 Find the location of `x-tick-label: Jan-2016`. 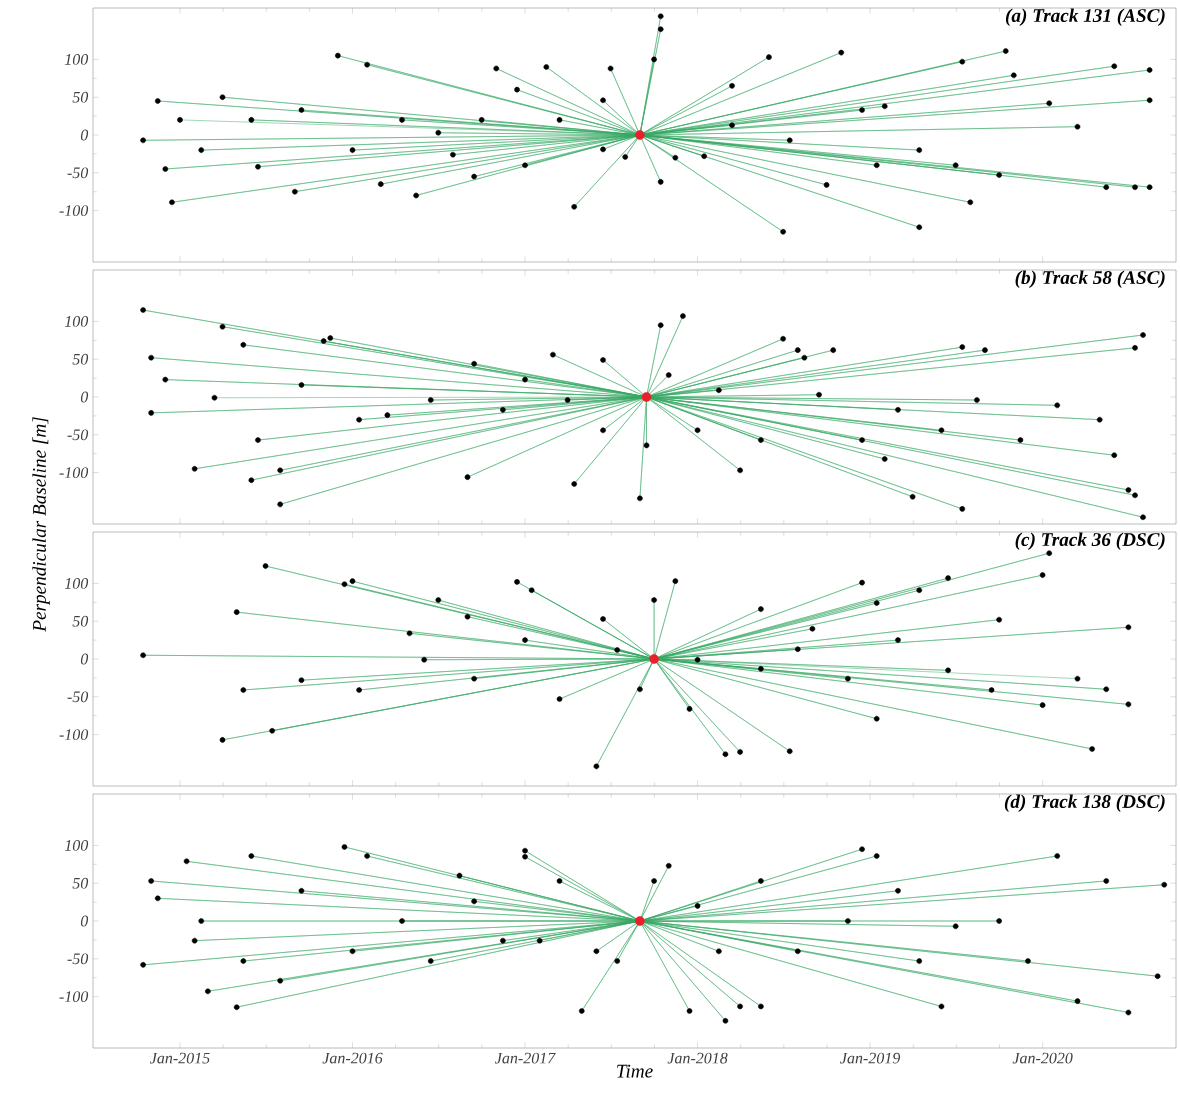

x-tick-label: Jan-2016 is located at coordinates (352, 1058).